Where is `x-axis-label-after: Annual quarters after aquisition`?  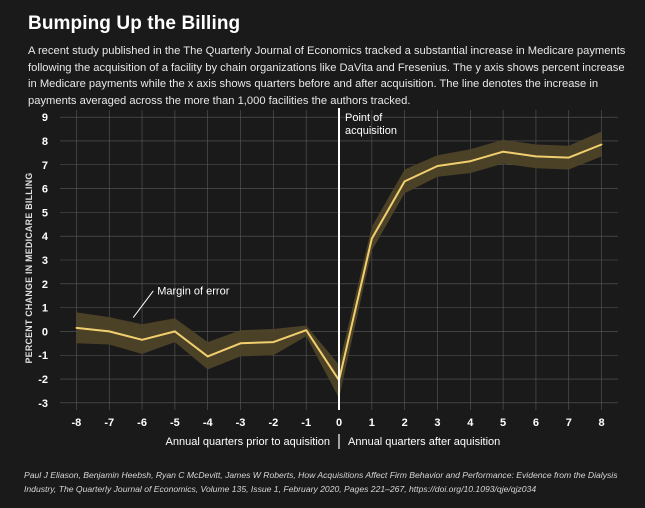
x-axis-label-after: Annual quarters after aquisition is located at coordinates (424, 442).